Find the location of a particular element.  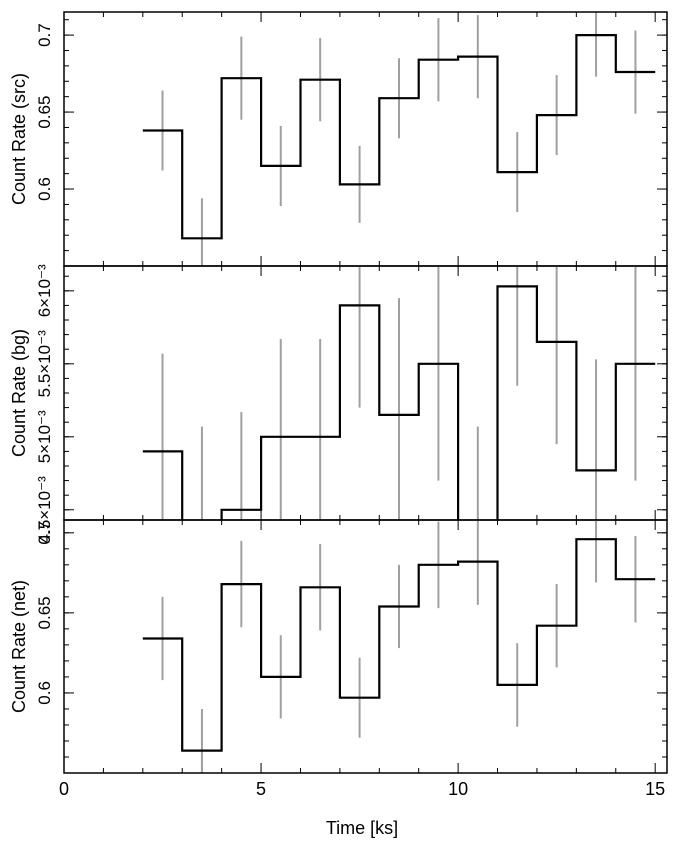

y-tick-label-net: 0.7 is located at coordinates (44, 533).